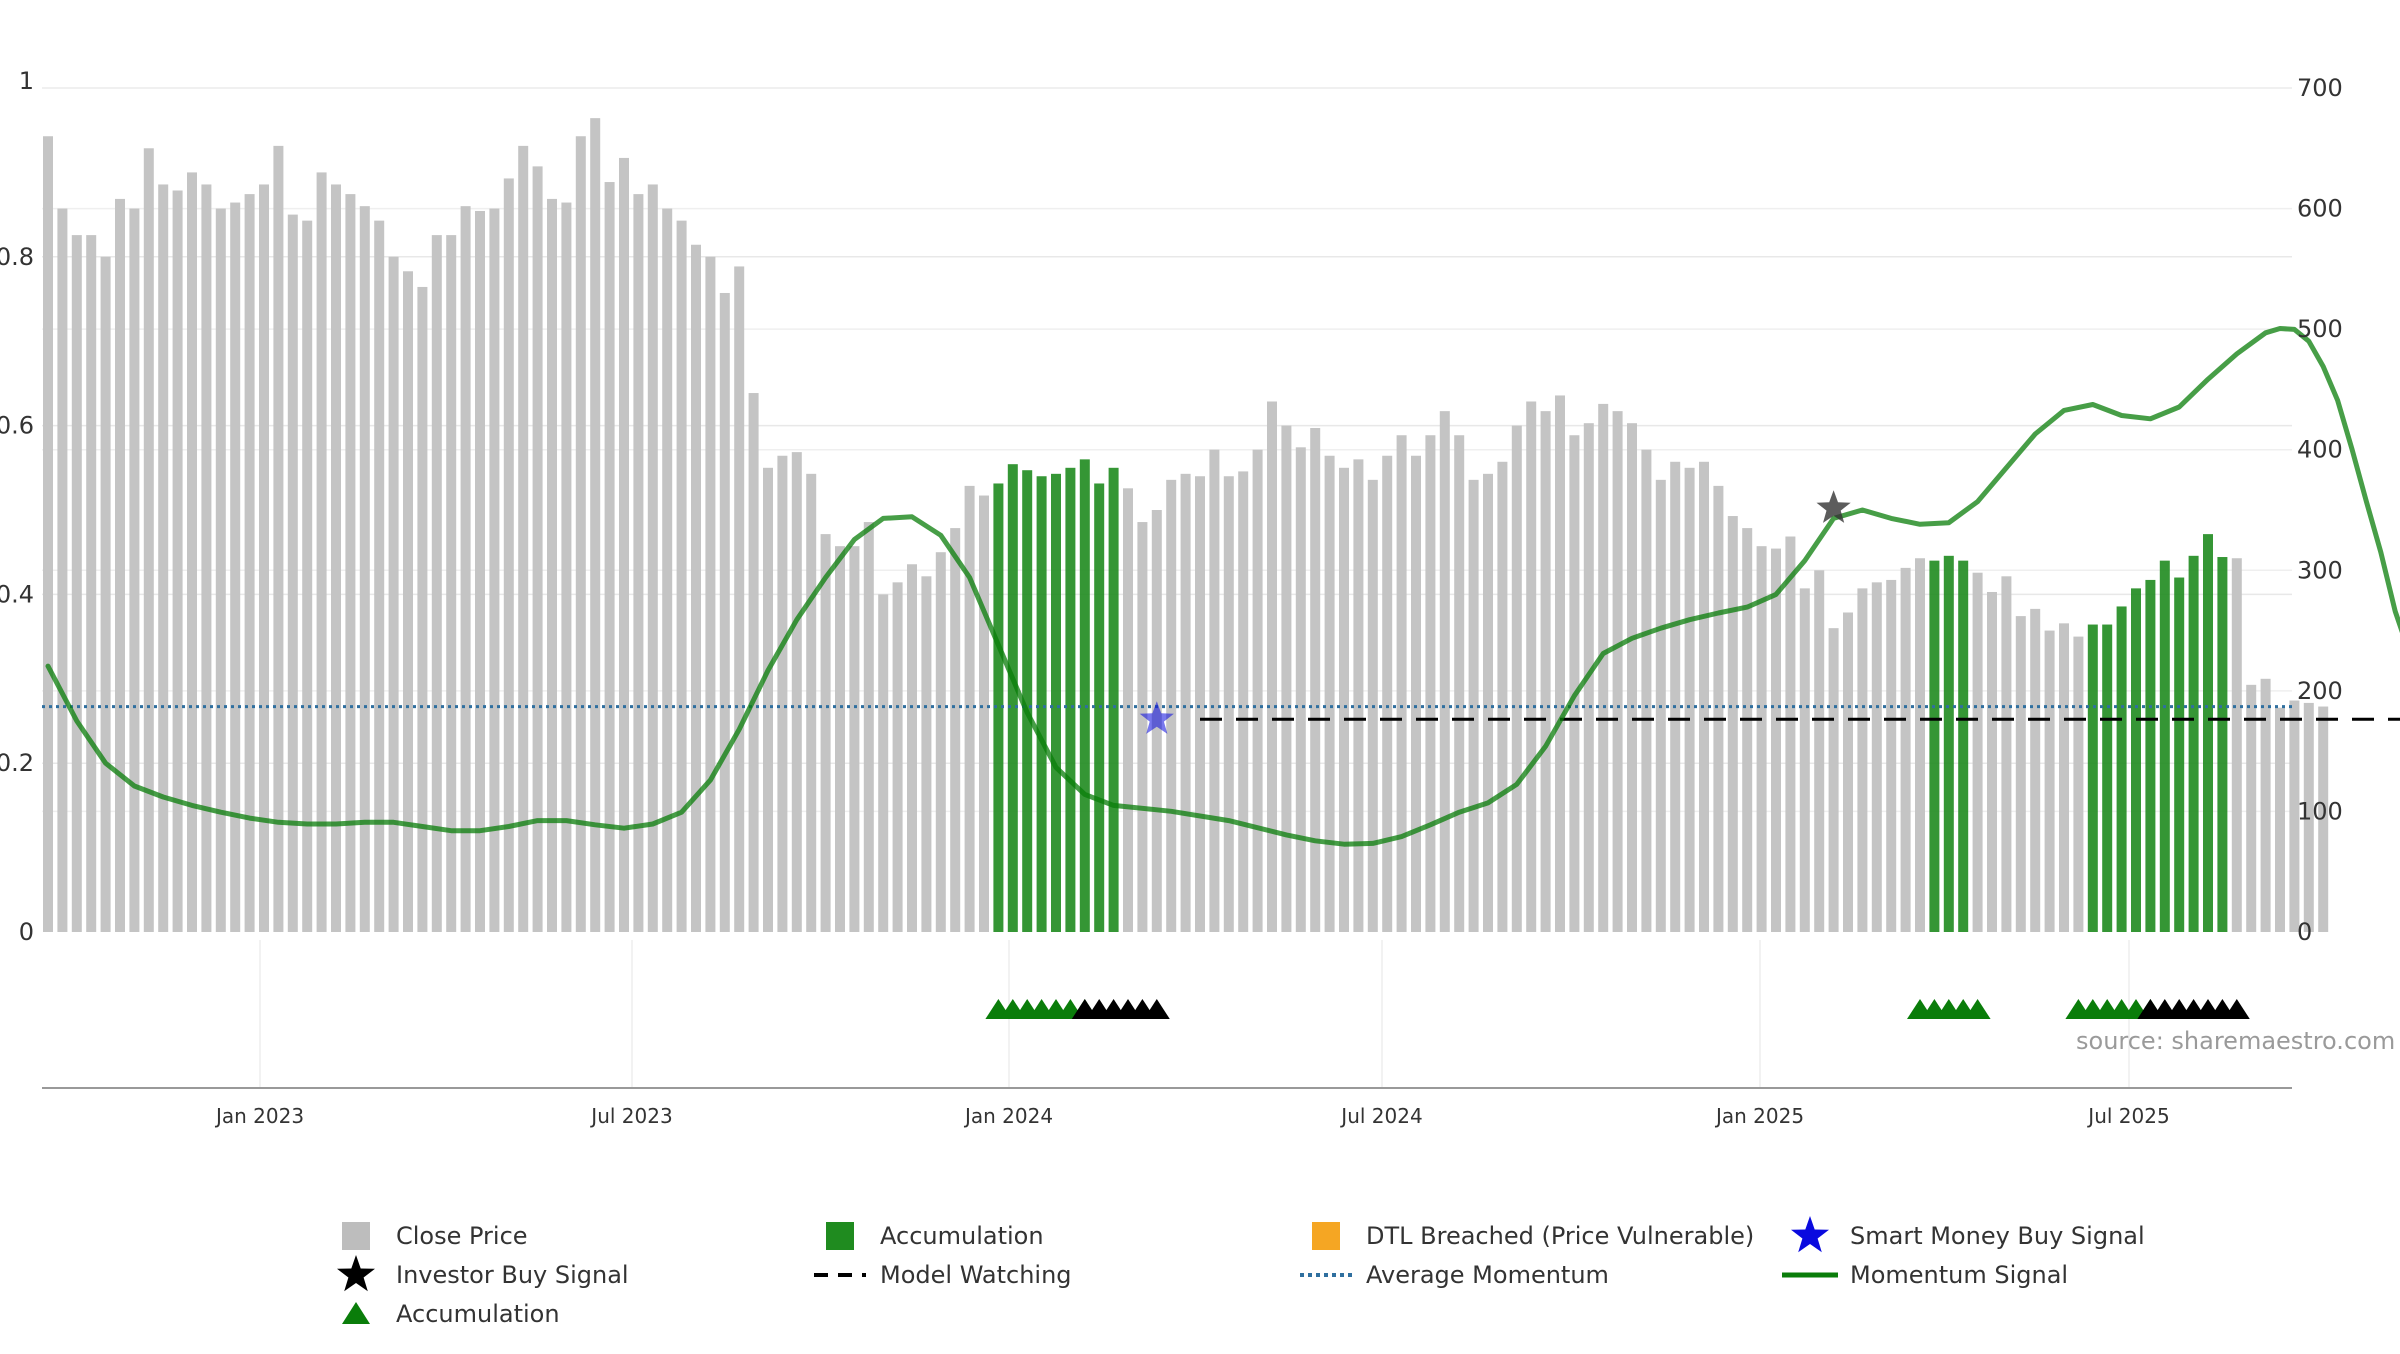 The width and height of the screenshot is (2400, 1354). Describe the element at coordinates (2320, 570) in the screenshot. I see `right-tick-label: 300` at that location.